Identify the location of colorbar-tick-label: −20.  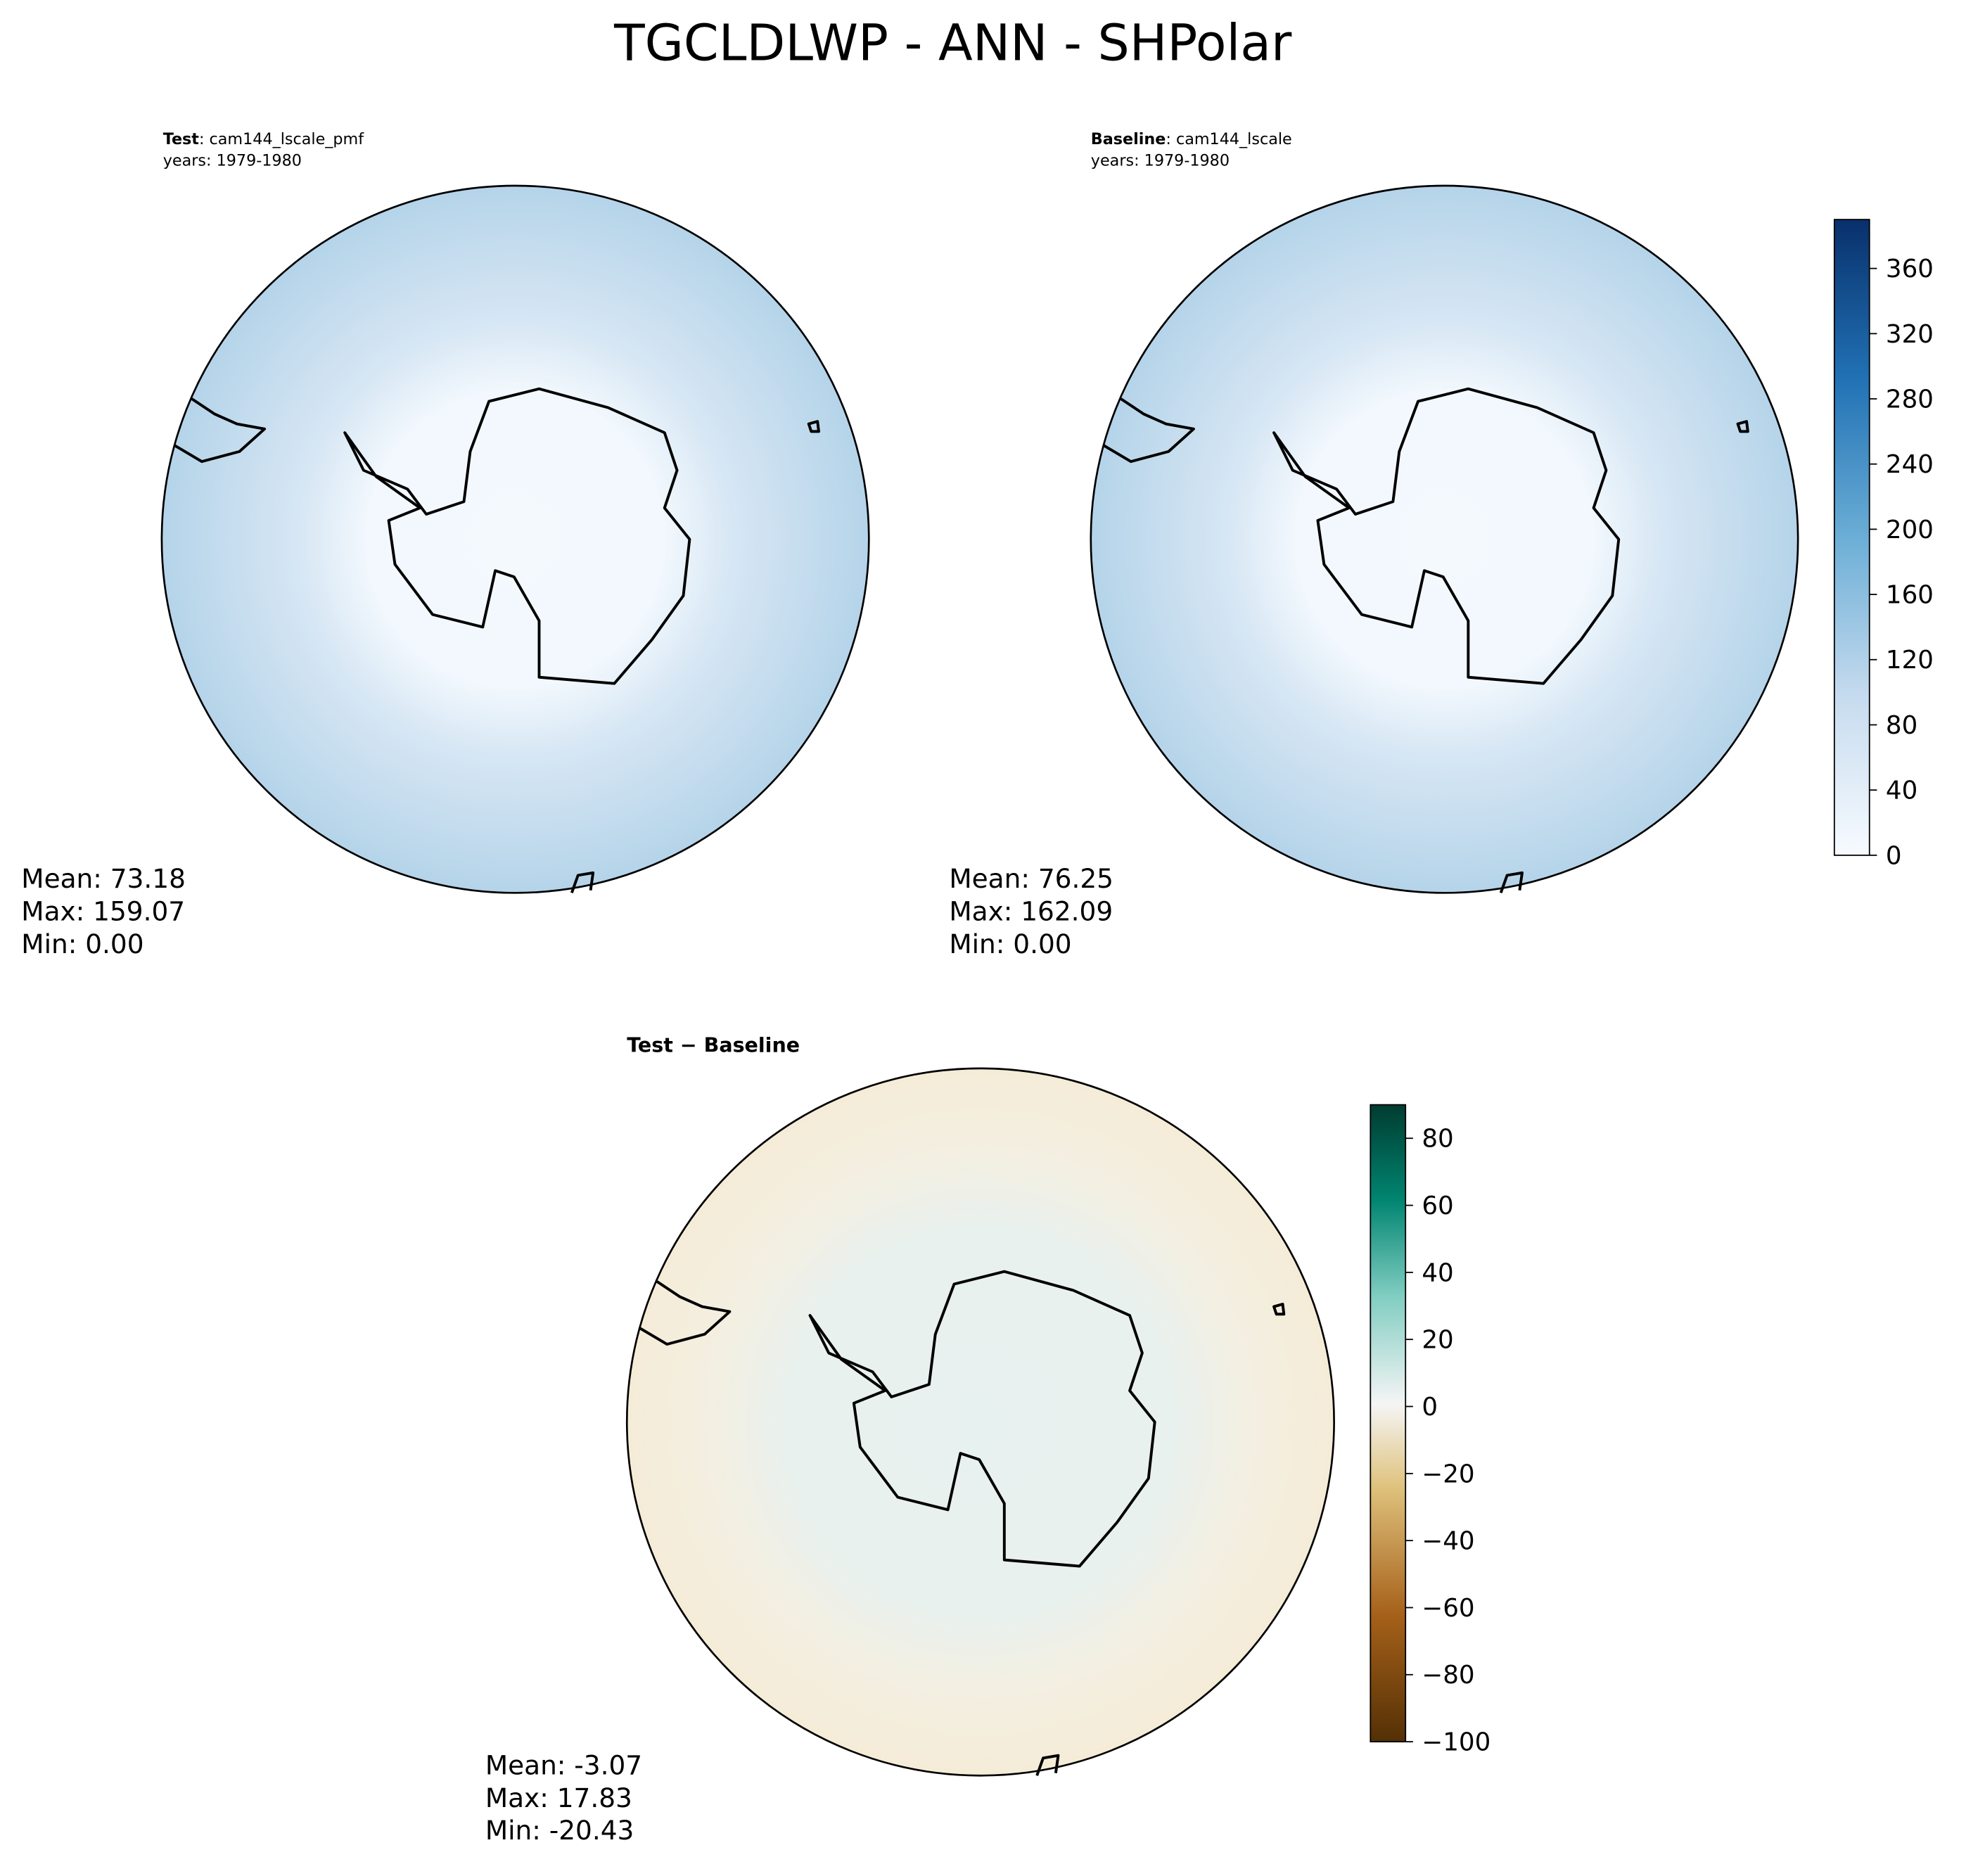
(1448, 1474).